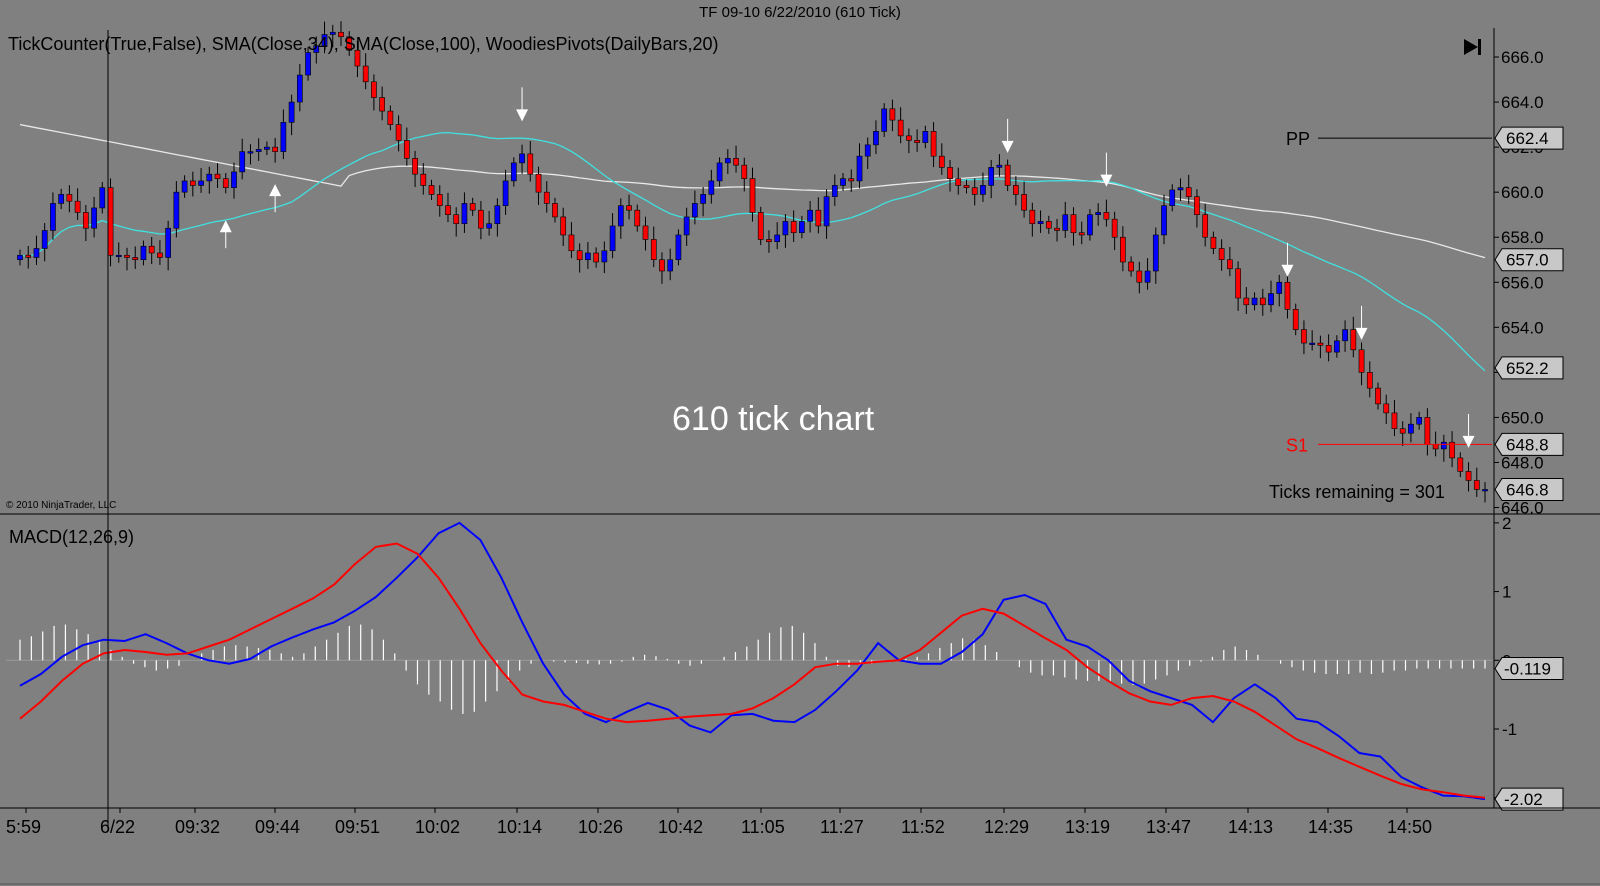 The image size is (1600, 886). Describe the element at coordinates (1527, 668) in the screenshot. I see `macd-marker-label: -0.119` at that location.